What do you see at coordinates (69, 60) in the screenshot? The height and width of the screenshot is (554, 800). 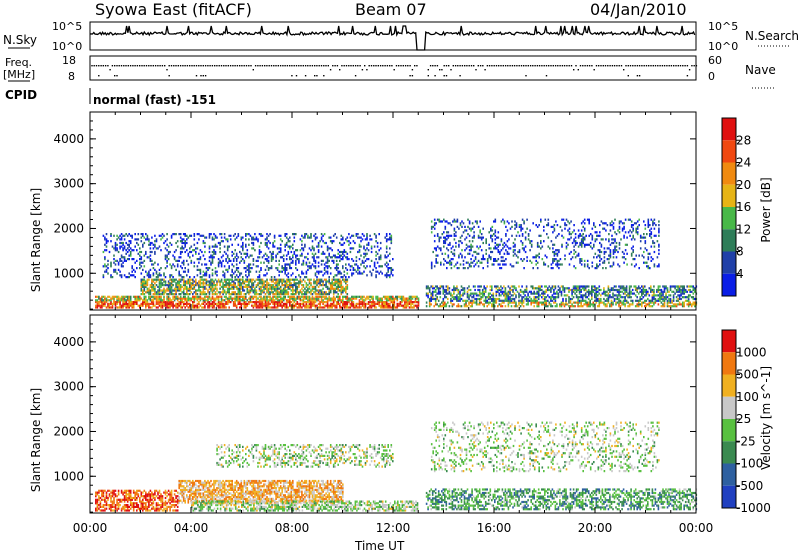 I see `freq-tick-top: 18` at bounding box center [69, 60].